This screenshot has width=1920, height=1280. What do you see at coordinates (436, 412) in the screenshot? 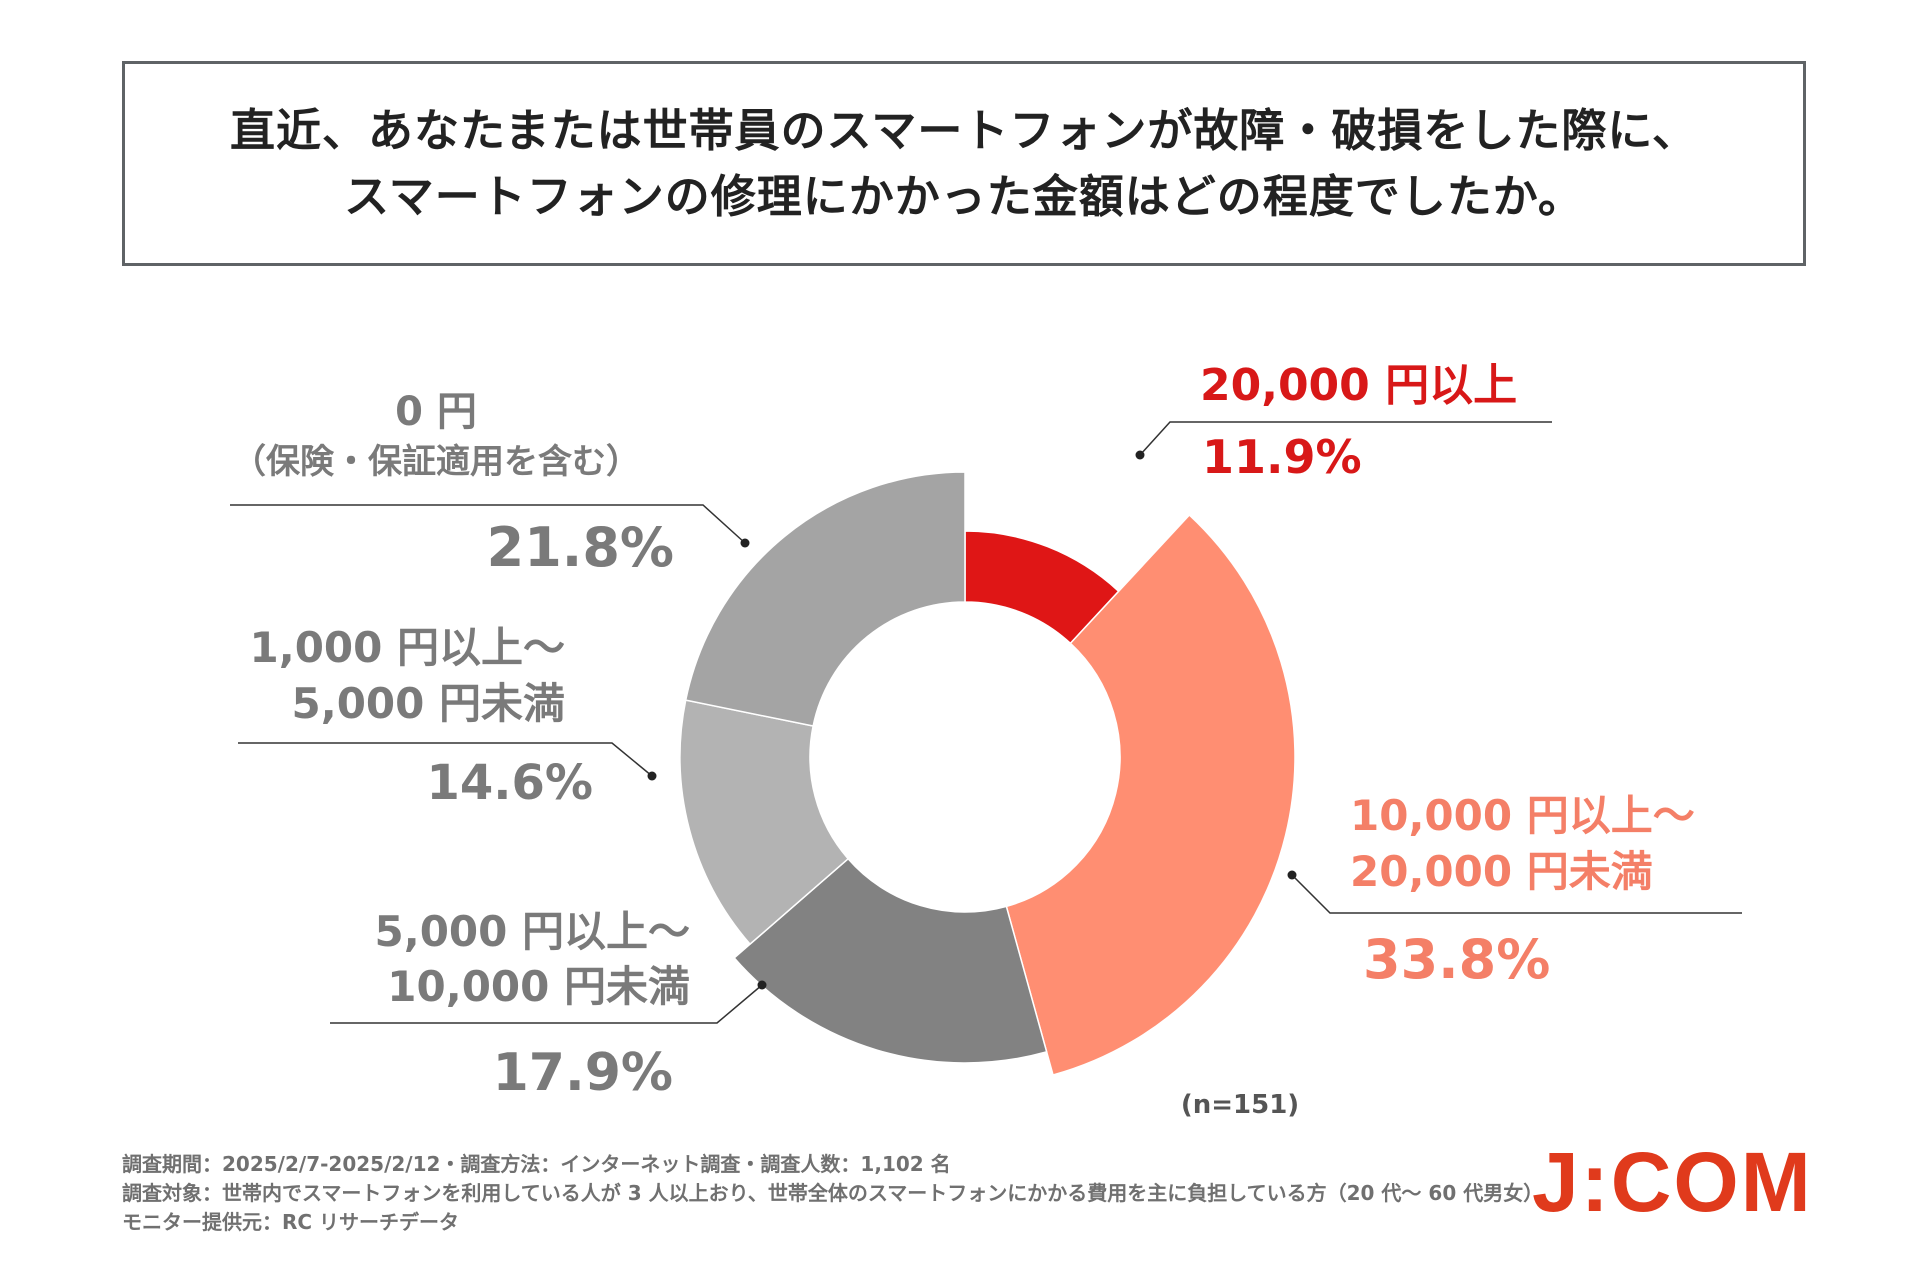
I see `category-label-4-line-0: 0 円` at bounding box center [436, 412].